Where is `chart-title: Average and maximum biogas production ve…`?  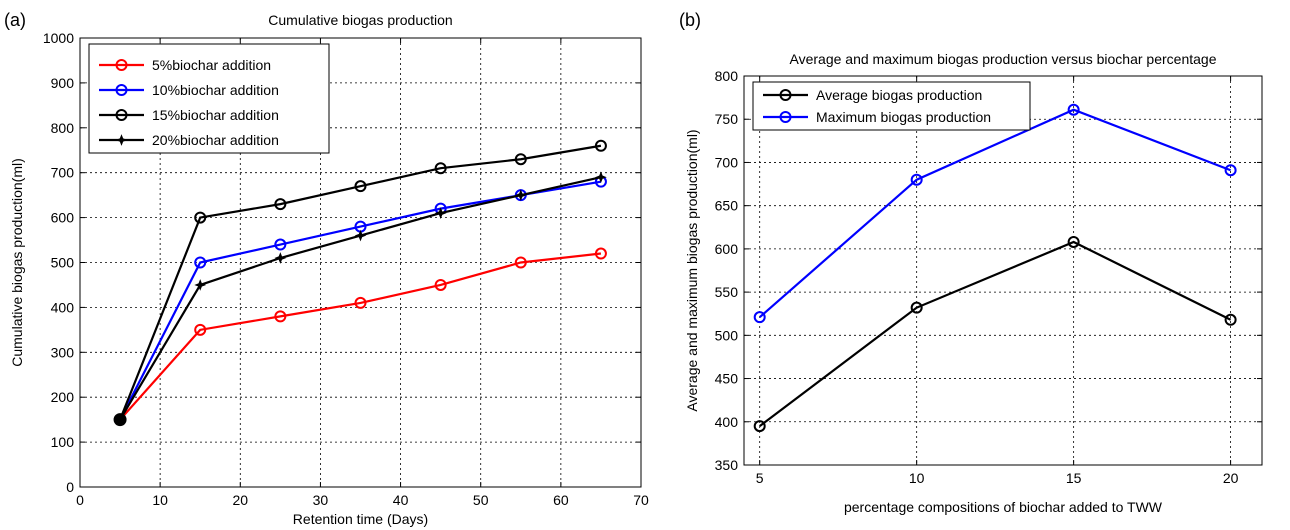 chart-title: Average and maximum biogas production ve… is located at coordinates (1003, 59).